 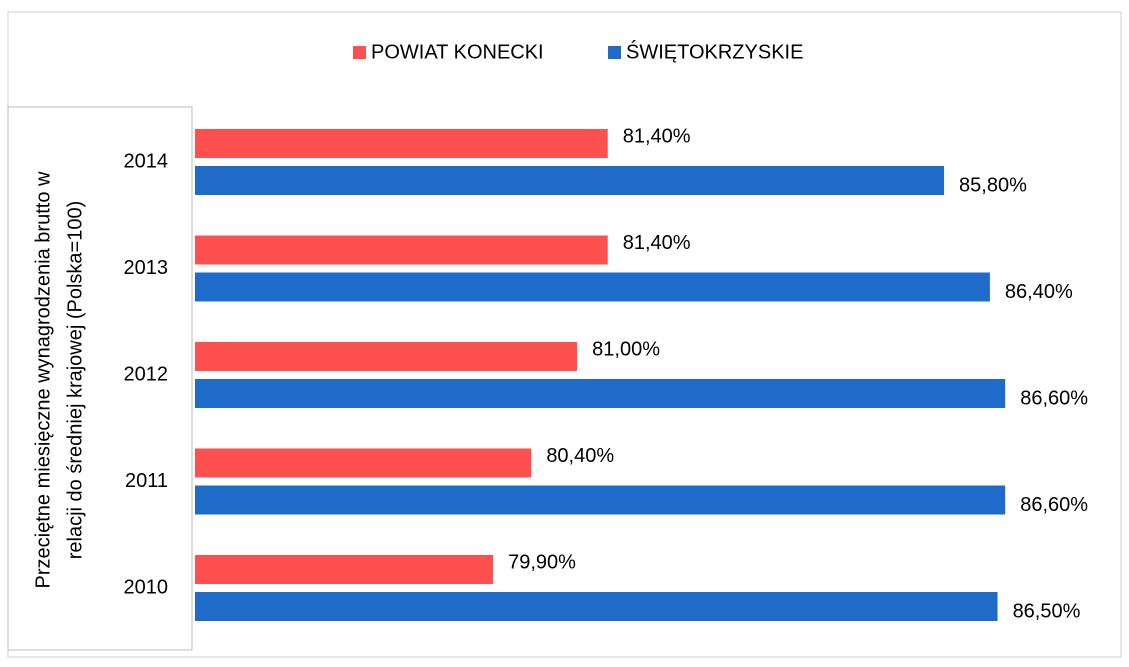 What do you see at coordinates (1039, 292) in the screenshot?
I see `data-label: 86,40%` at bounding box center [1039, 292].